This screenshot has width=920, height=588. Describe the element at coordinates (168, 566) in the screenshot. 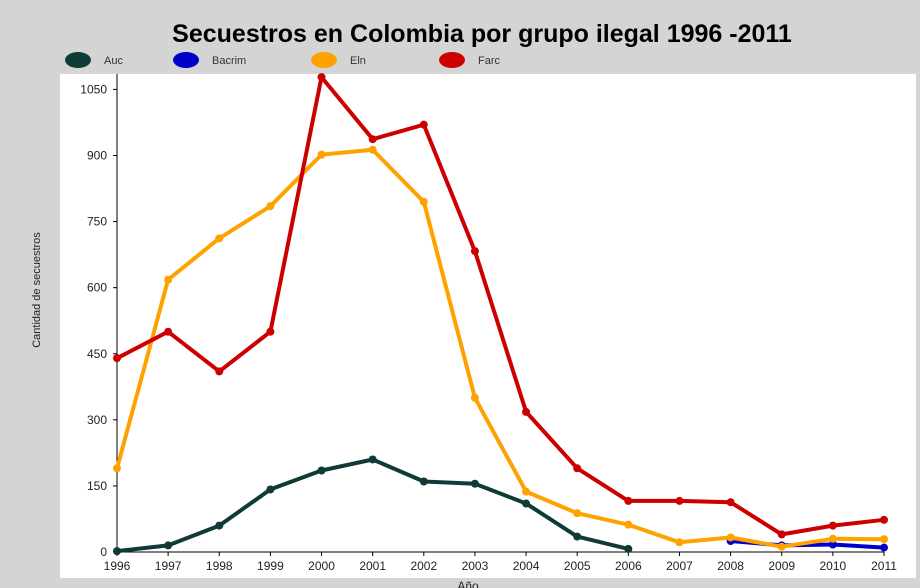

I see `x-tick-label: 1997` at that location.